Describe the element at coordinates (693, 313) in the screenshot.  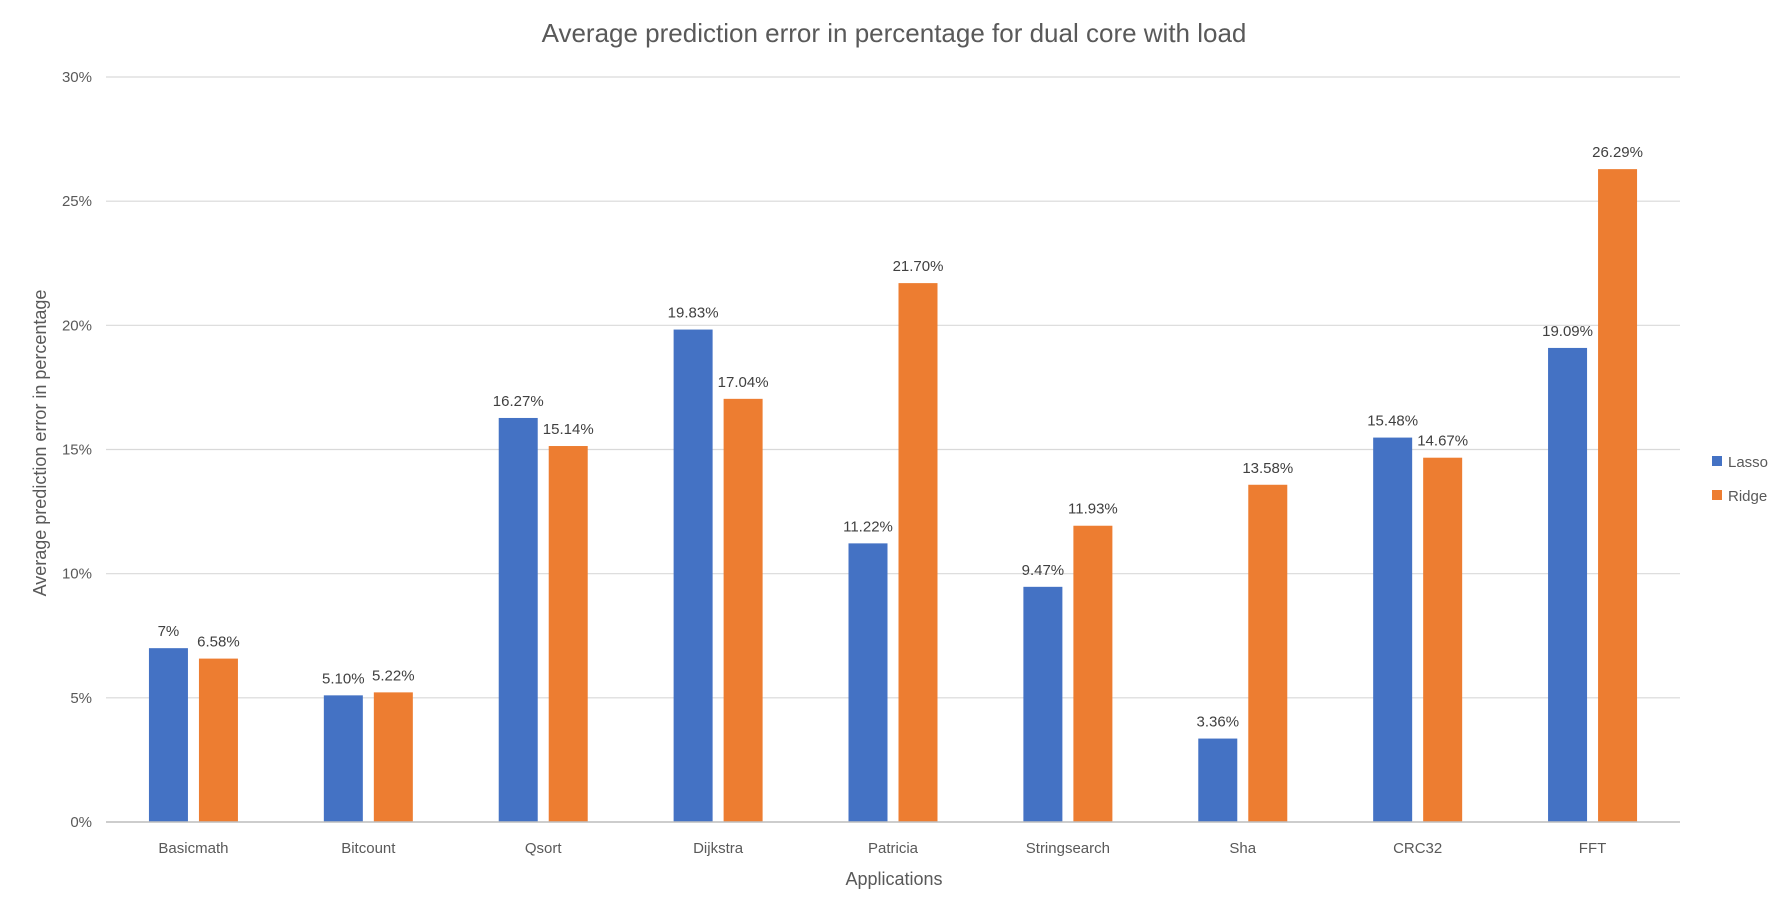
I see `data-label-lasso: 19.83%` at that location.